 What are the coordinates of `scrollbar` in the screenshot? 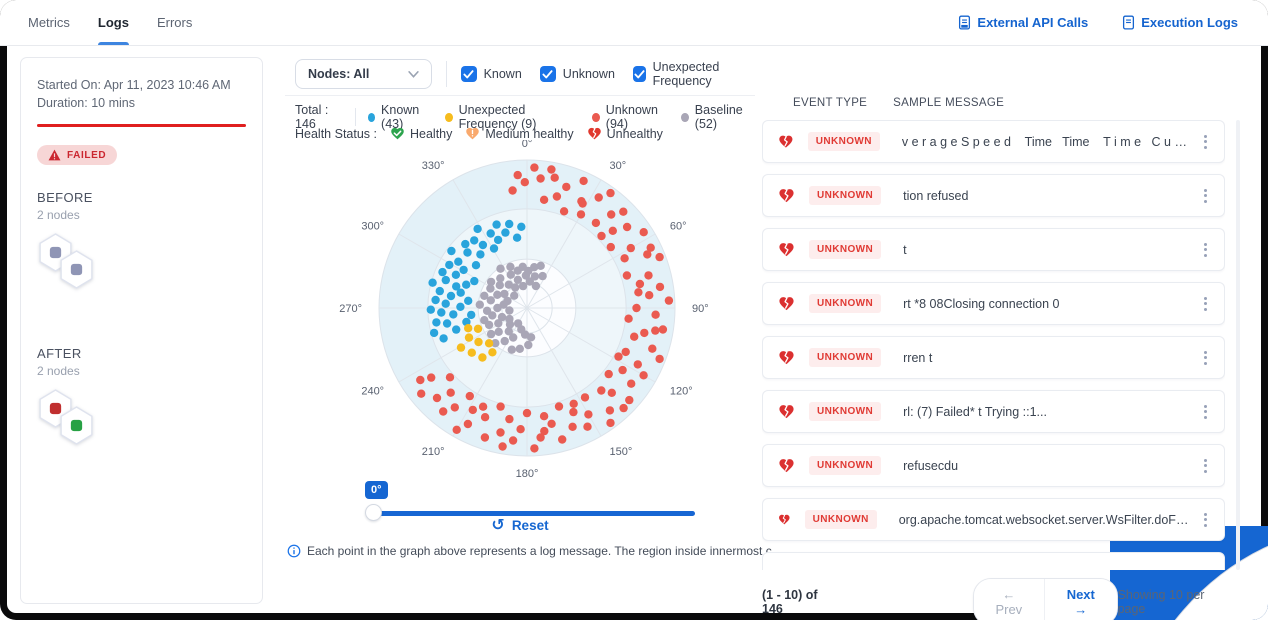 It's located at (1238, 345).